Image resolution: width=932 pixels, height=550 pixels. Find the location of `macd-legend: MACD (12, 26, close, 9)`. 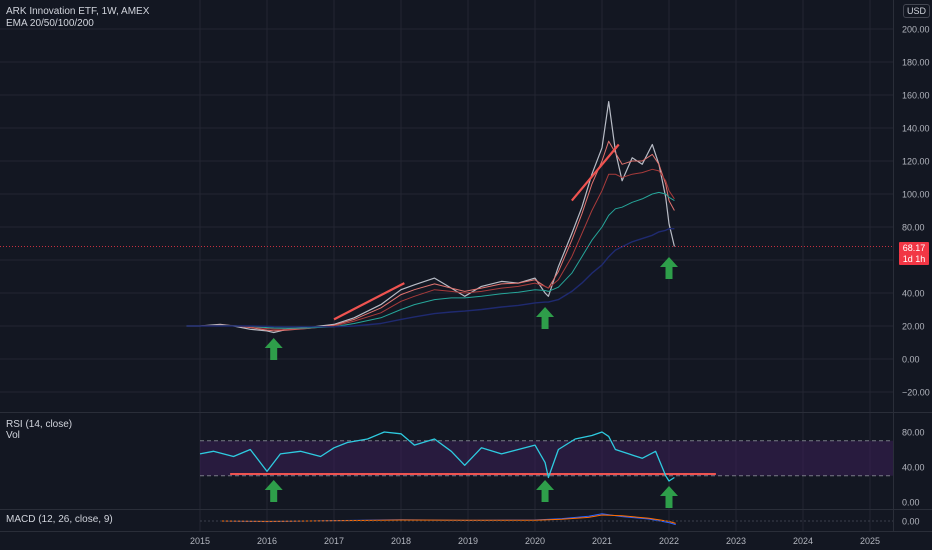

macd-legend: MACD (12, 26, close, 9) is located at coordinates (59, 519).